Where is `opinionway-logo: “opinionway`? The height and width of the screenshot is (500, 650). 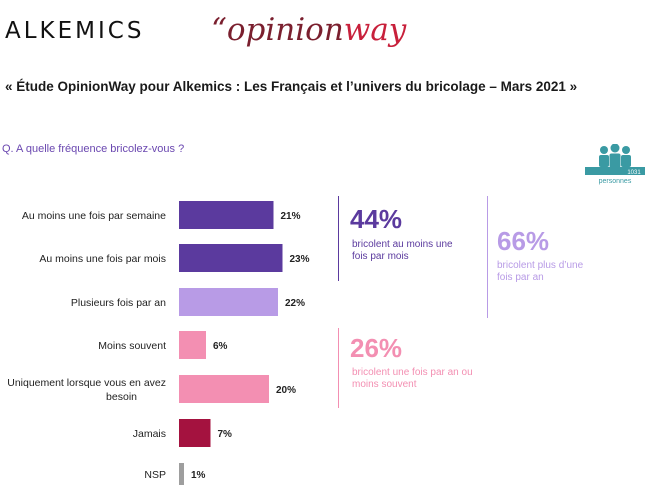
opinionway-logo: “opinionway is located at coordinates (308, 30).